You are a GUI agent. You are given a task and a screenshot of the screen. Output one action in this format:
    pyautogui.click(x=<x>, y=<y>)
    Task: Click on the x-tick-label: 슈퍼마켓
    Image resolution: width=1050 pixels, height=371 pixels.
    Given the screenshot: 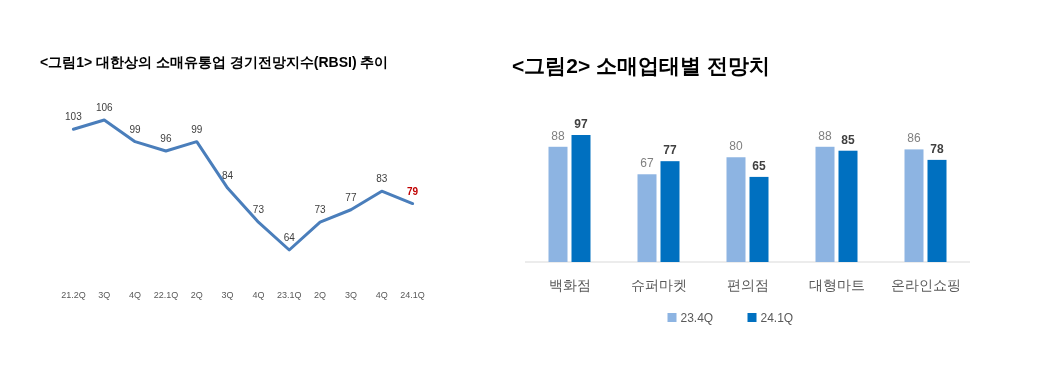 What is the action you would take?
    pyautogui.click(x=658, y=285)
    